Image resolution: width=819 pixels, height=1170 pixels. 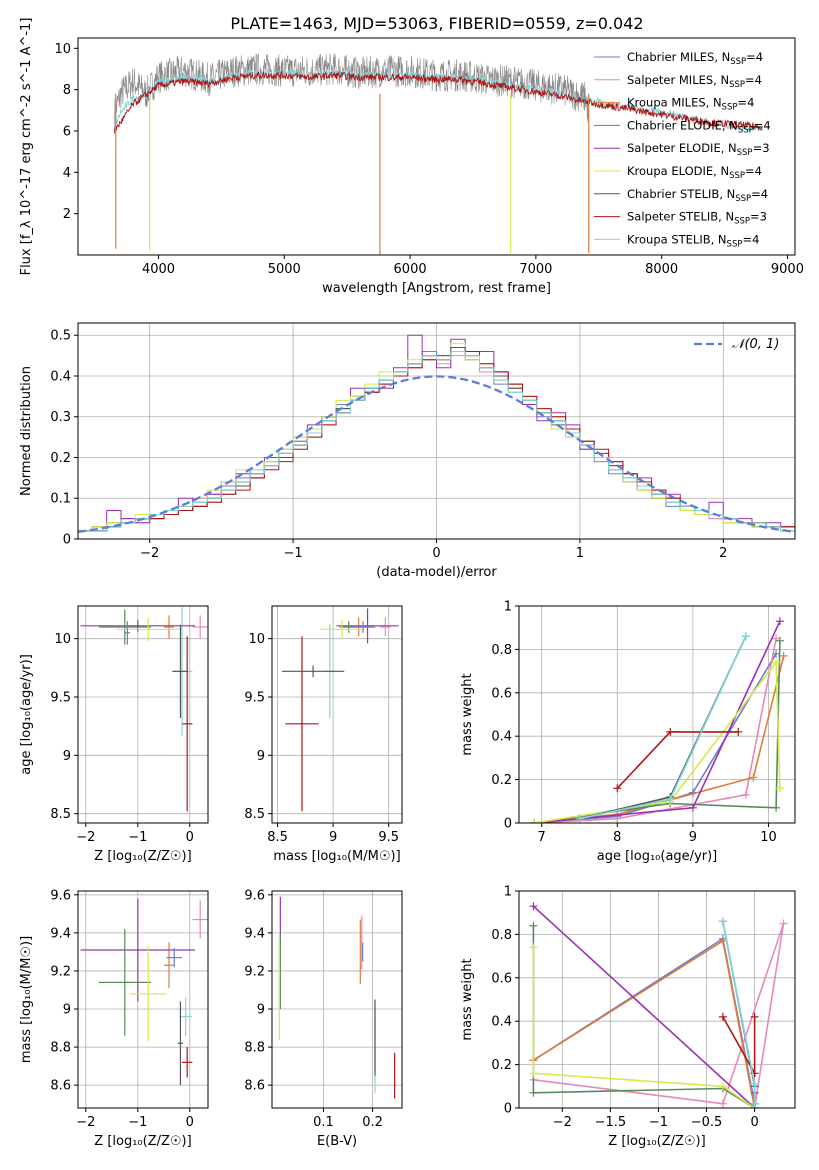 What do you see at coordinates (698, 149) in the screenshot?
I see `legend-label: Salpeter ELODIE, NSSP=3` at bounding box center [698, 149].